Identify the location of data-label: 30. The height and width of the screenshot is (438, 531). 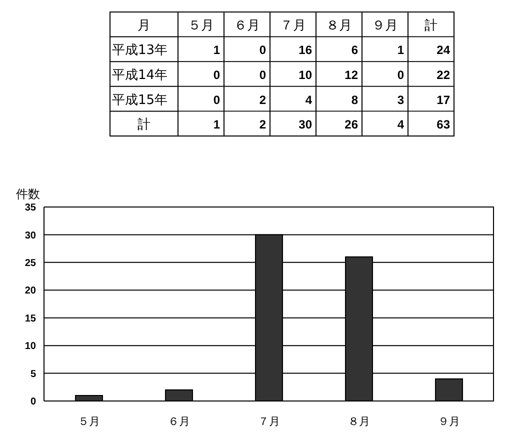
(305, 125).